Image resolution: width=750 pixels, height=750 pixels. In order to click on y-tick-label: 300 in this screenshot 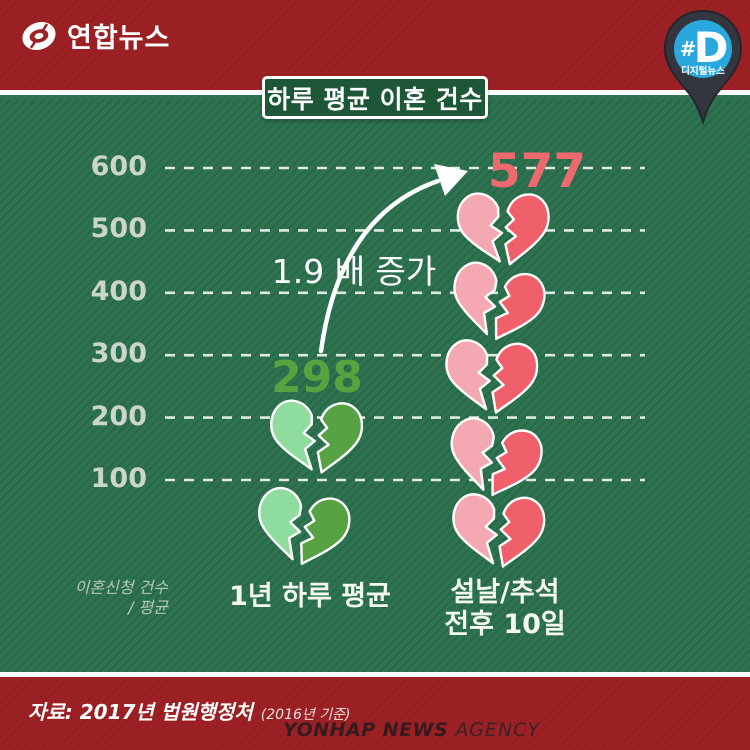, I will do `click(118, 354)`.